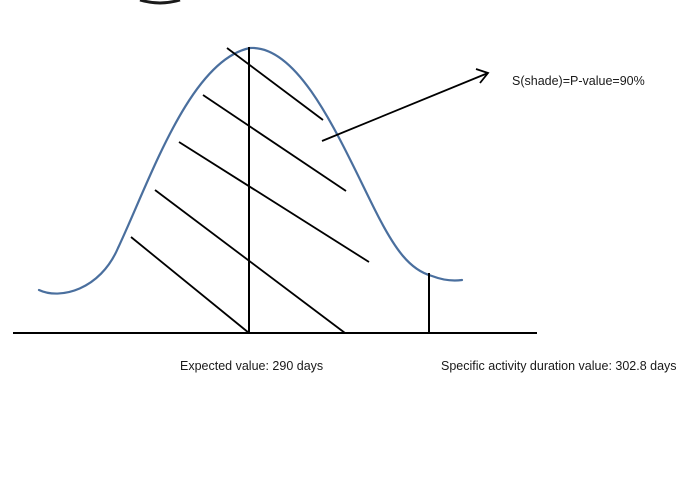  I want to click on annotation-arrow, so click(405, 105).